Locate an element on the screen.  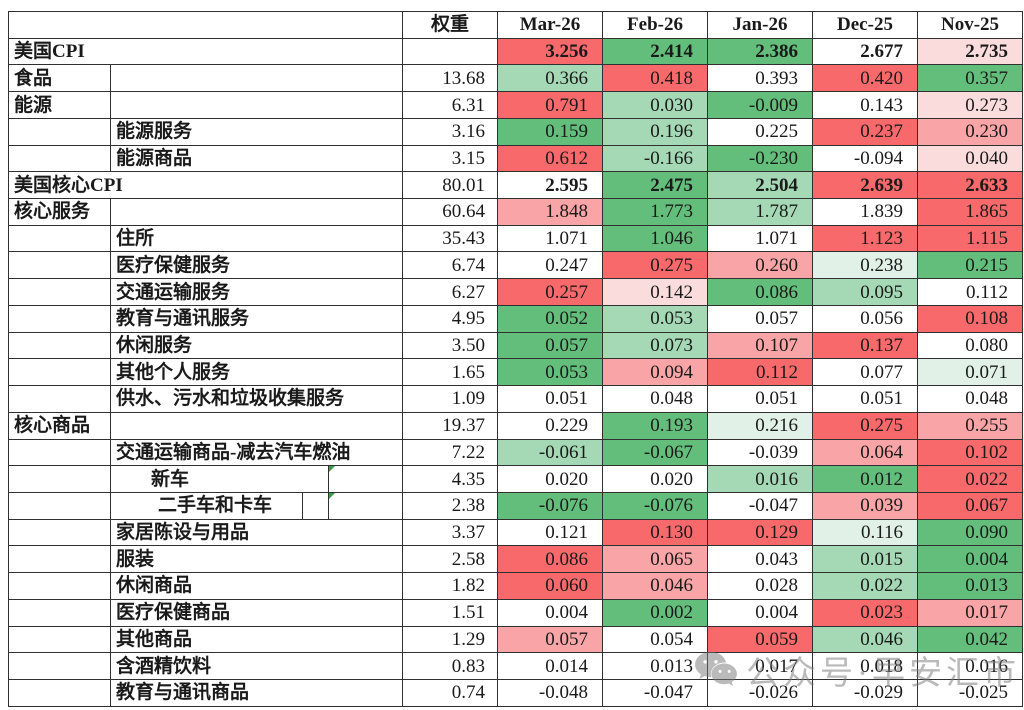
table-row: 能源服务 3.16 0.159 0.196 0.225 0.237 0.230 is located at coordinates (516, 132).